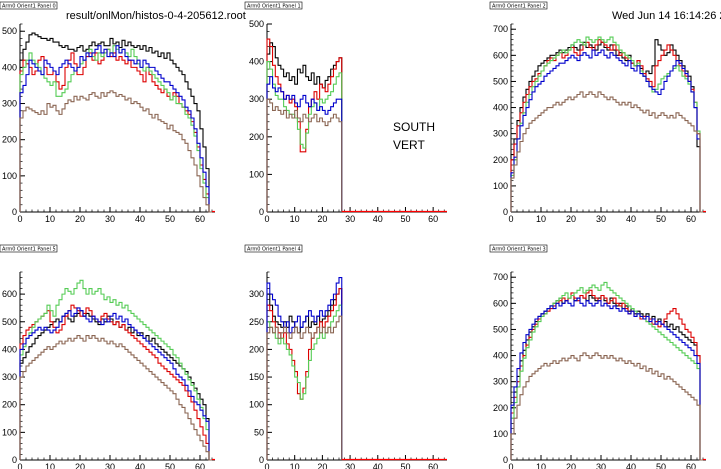  What do you see at coordinates (256, 322) in the screenshot?
I see `y-tick-label: 250` at bounding box center [256, 322].